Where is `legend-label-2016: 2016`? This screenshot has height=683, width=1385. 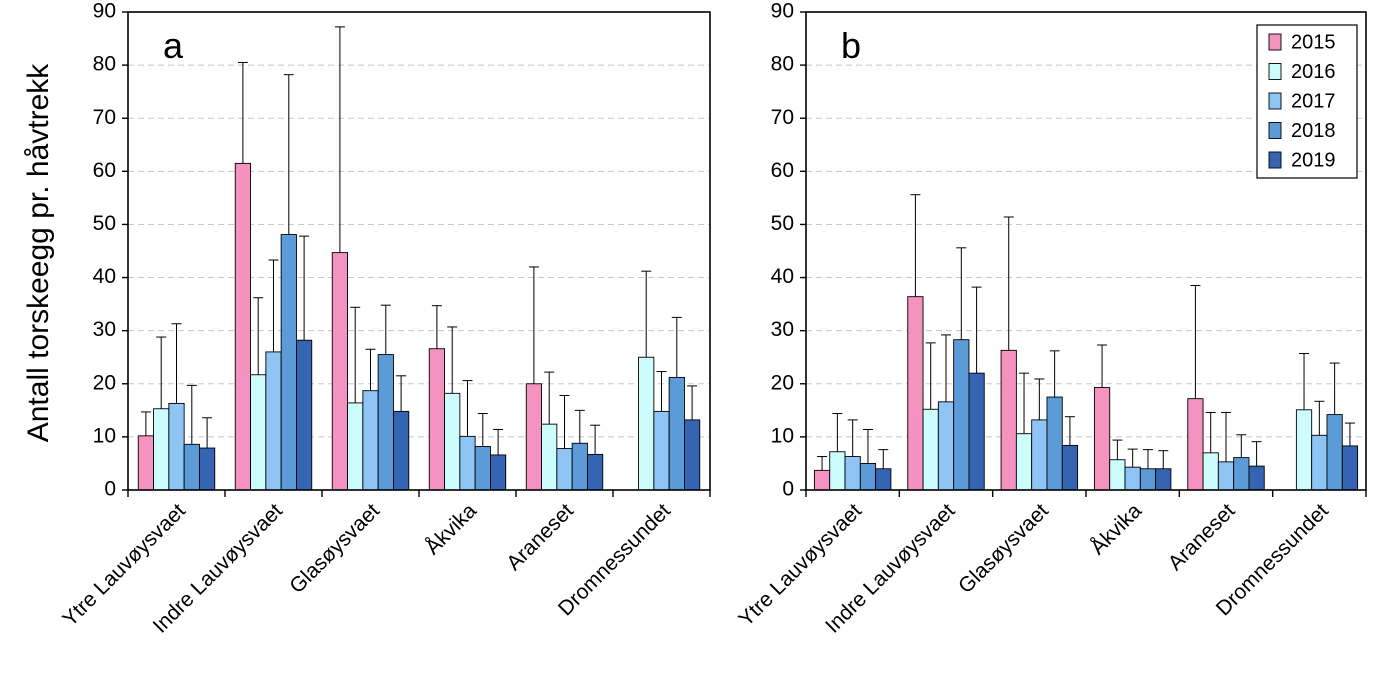
legend-label-2016: 2016 is located at coordinates (1313, 72).